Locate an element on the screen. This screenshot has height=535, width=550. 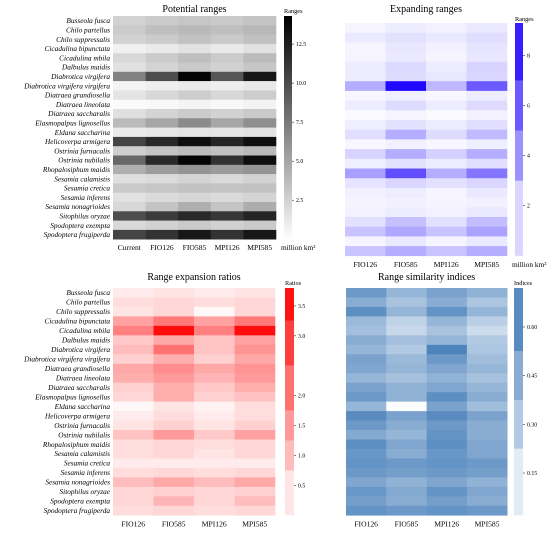
colorbar-tick-label: 4 is located at coordinates (528, 157).